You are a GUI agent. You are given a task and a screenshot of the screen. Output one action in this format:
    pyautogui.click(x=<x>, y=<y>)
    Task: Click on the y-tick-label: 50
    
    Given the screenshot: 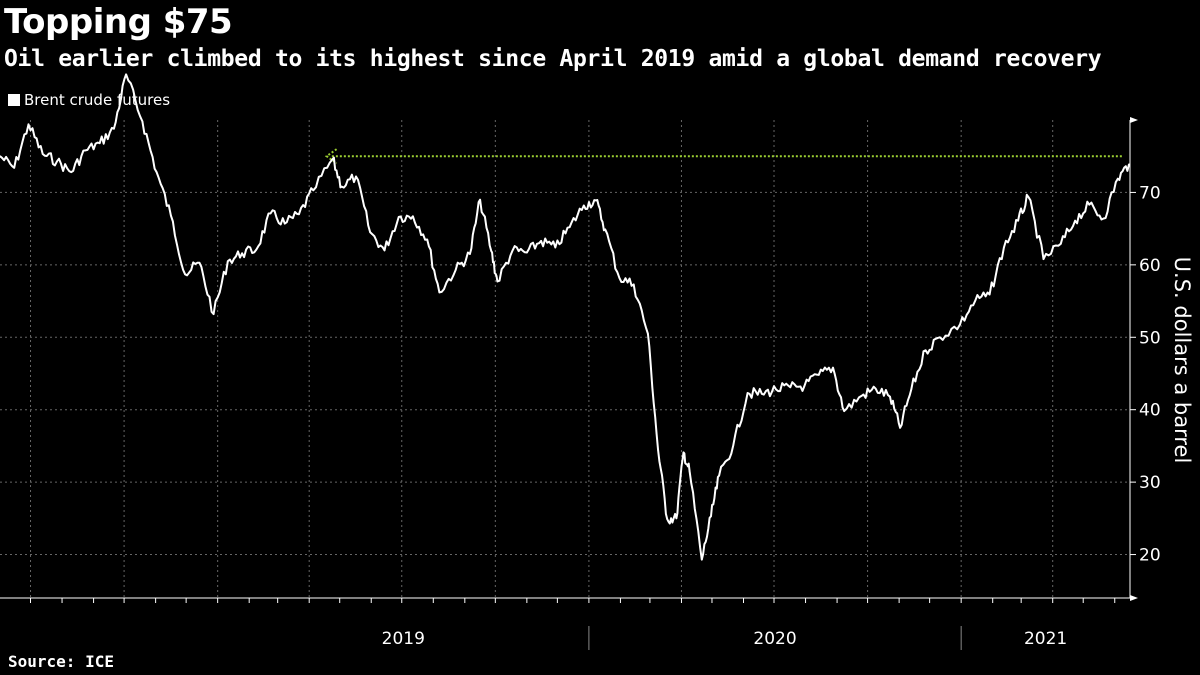 What is the action you would take?
    pyautogui.click(x=1150, y=338)
    